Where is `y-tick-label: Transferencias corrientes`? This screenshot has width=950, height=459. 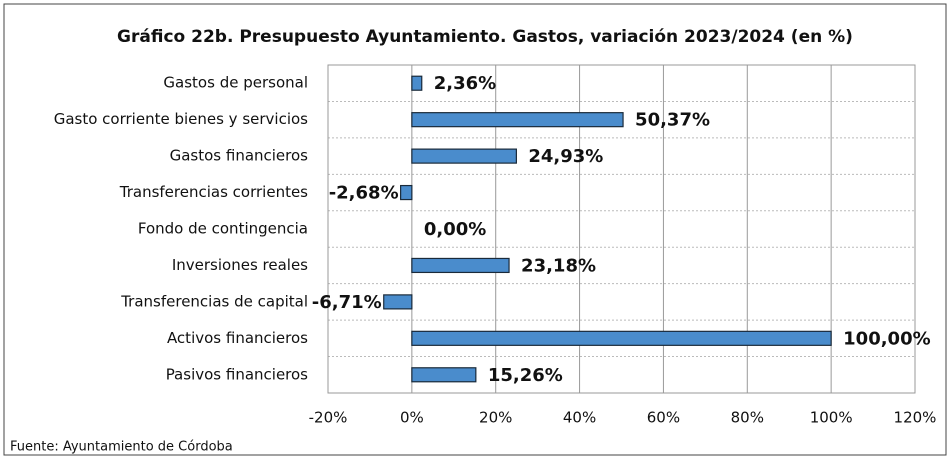
y-tick-label: Transferencias corrientes is located at coordinates (213, 192).